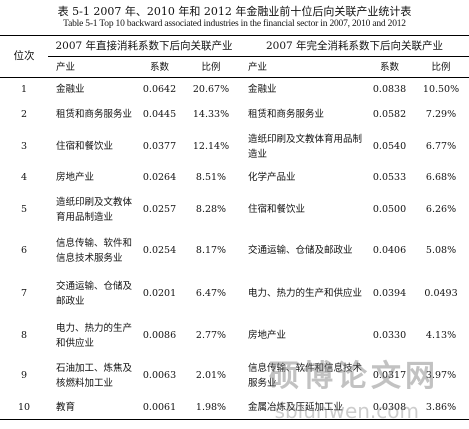 The image size is (469, 429). Describe the element at coordinates (389, 177) in the screenshot. I see `table-cell: 0.0533` at that location.